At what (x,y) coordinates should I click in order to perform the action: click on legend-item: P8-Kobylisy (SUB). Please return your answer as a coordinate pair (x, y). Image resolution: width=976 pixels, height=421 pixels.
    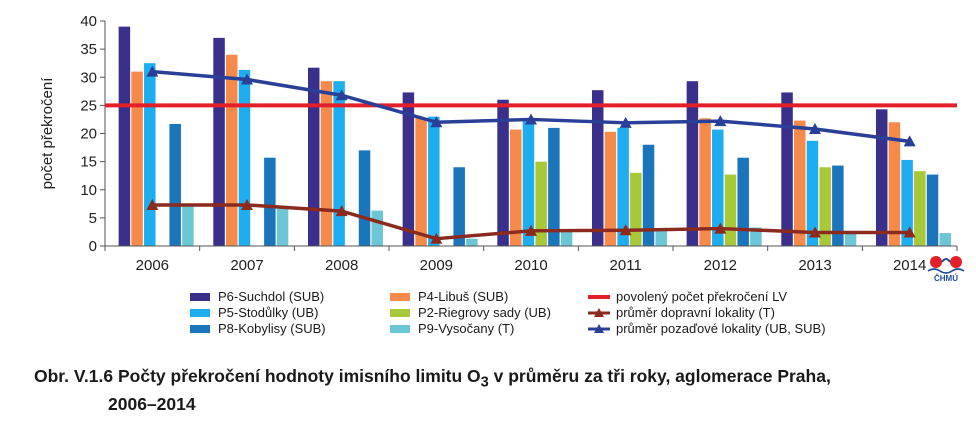
    Looking at the image, I should click on (258, 329).